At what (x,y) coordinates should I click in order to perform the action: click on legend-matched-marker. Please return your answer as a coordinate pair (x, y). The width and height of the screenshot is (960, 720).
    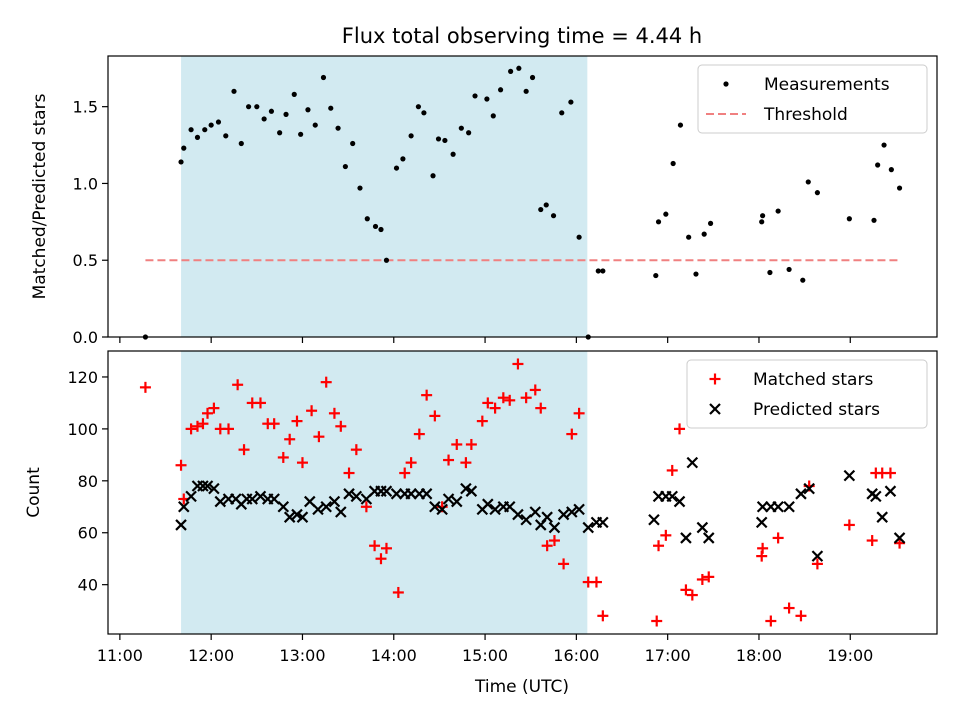
    Looking at the image, I should click on (715, 379).